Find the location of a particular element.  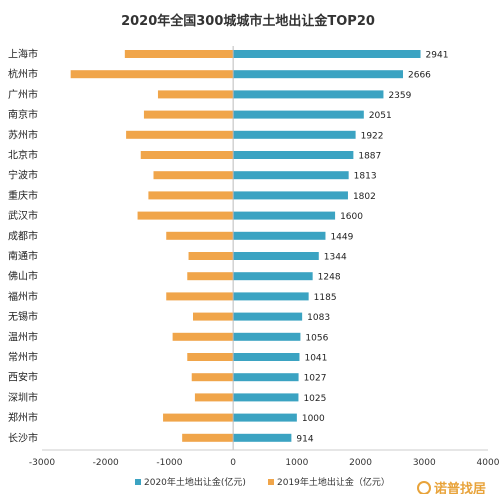

x-tick-label: 4000 is located at coordinates (488, 463).